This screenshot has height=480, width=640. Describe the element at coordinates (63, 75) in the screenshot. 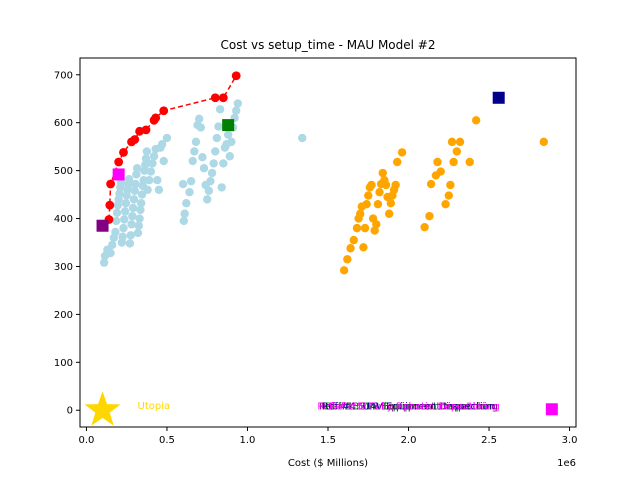

I see `y-tick-label: 700` at that location.